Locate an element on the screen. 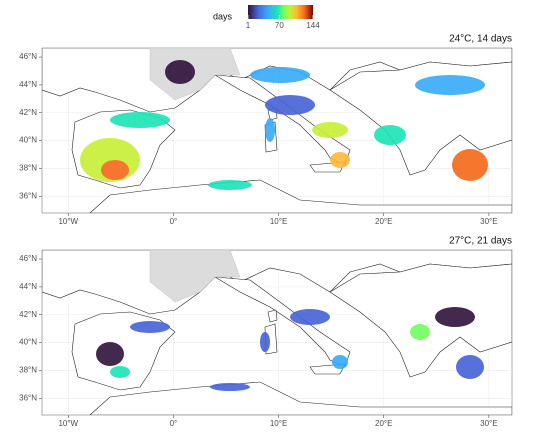  legend-tick-label: 144 is located at coordinates (313, 25).